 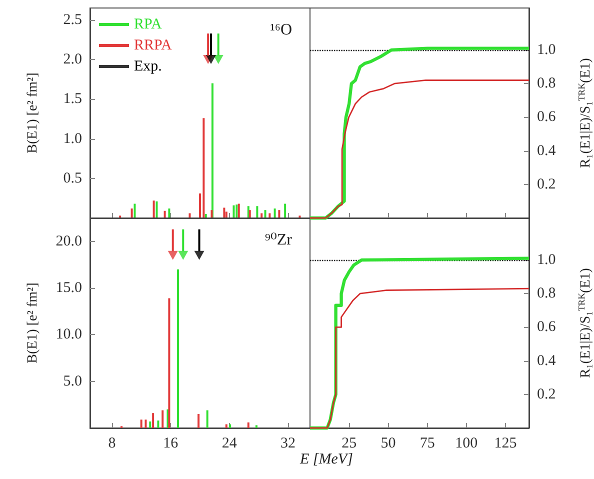 I want to click on x-tick-label: 32, so click(x=288, y=444).